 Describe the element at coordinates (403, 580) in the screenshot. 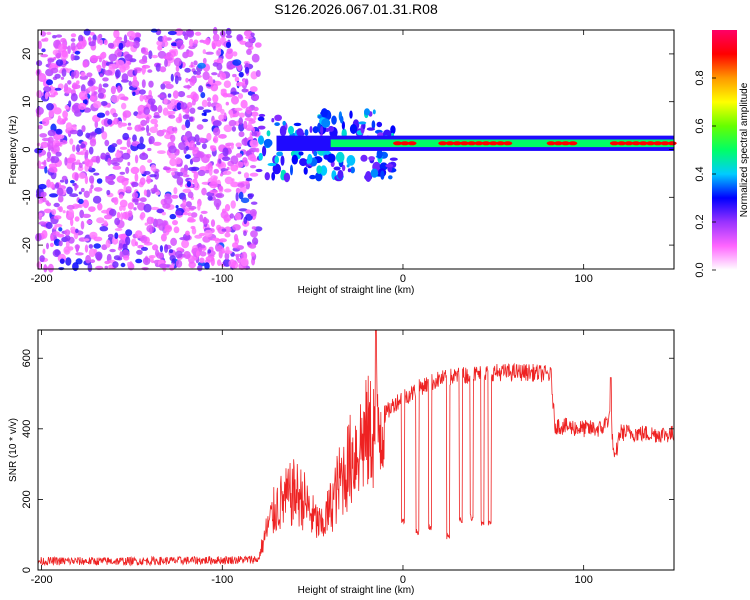

I see `x-tick-label: 0` at that location.